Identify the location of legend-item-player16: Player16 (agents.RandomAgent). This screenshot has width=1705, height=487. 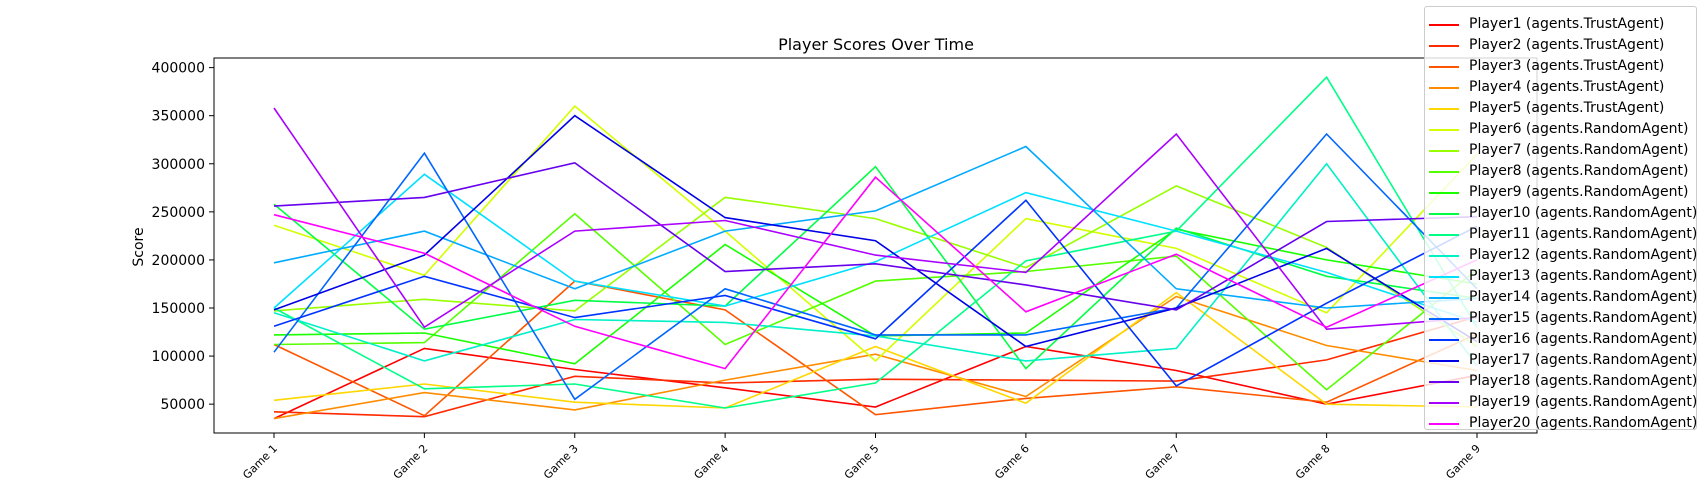
(1561, 339).